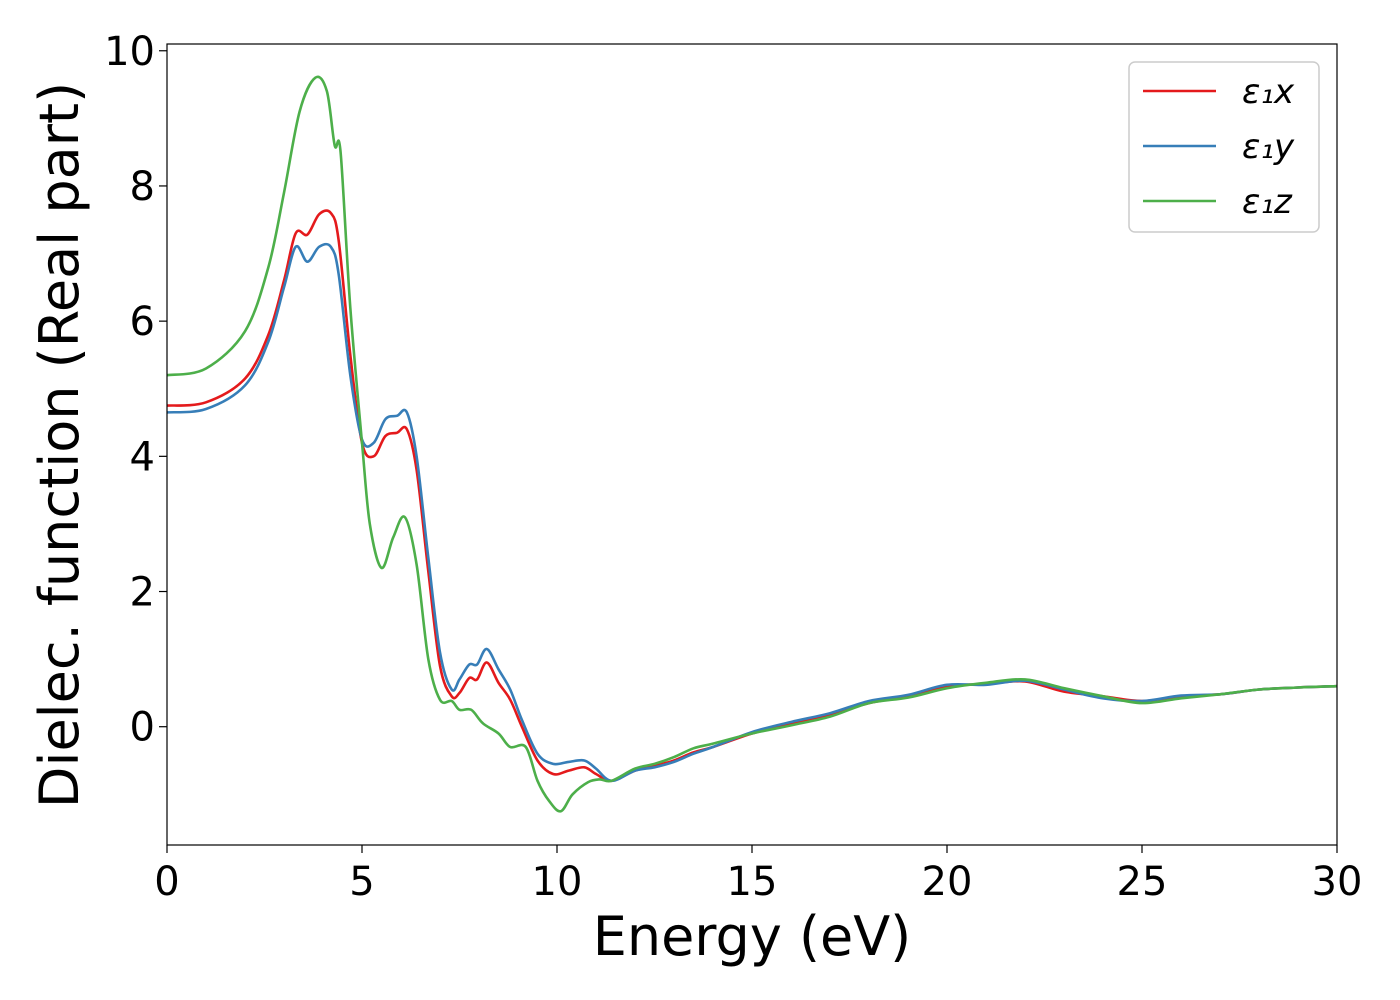 This screenshot has height=1000, width=1400. Describe the element at coordinates (142, 728) in the screenshot. I see `y-tick-label: 0` at that location.